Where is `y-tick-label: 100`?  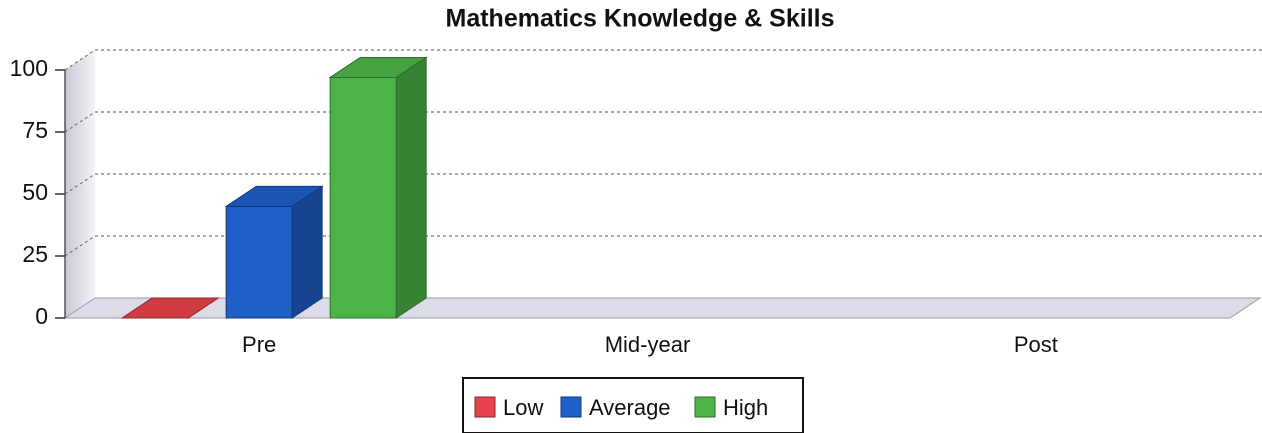 y-tick-label: 100 is located at coordinates (29, 68).